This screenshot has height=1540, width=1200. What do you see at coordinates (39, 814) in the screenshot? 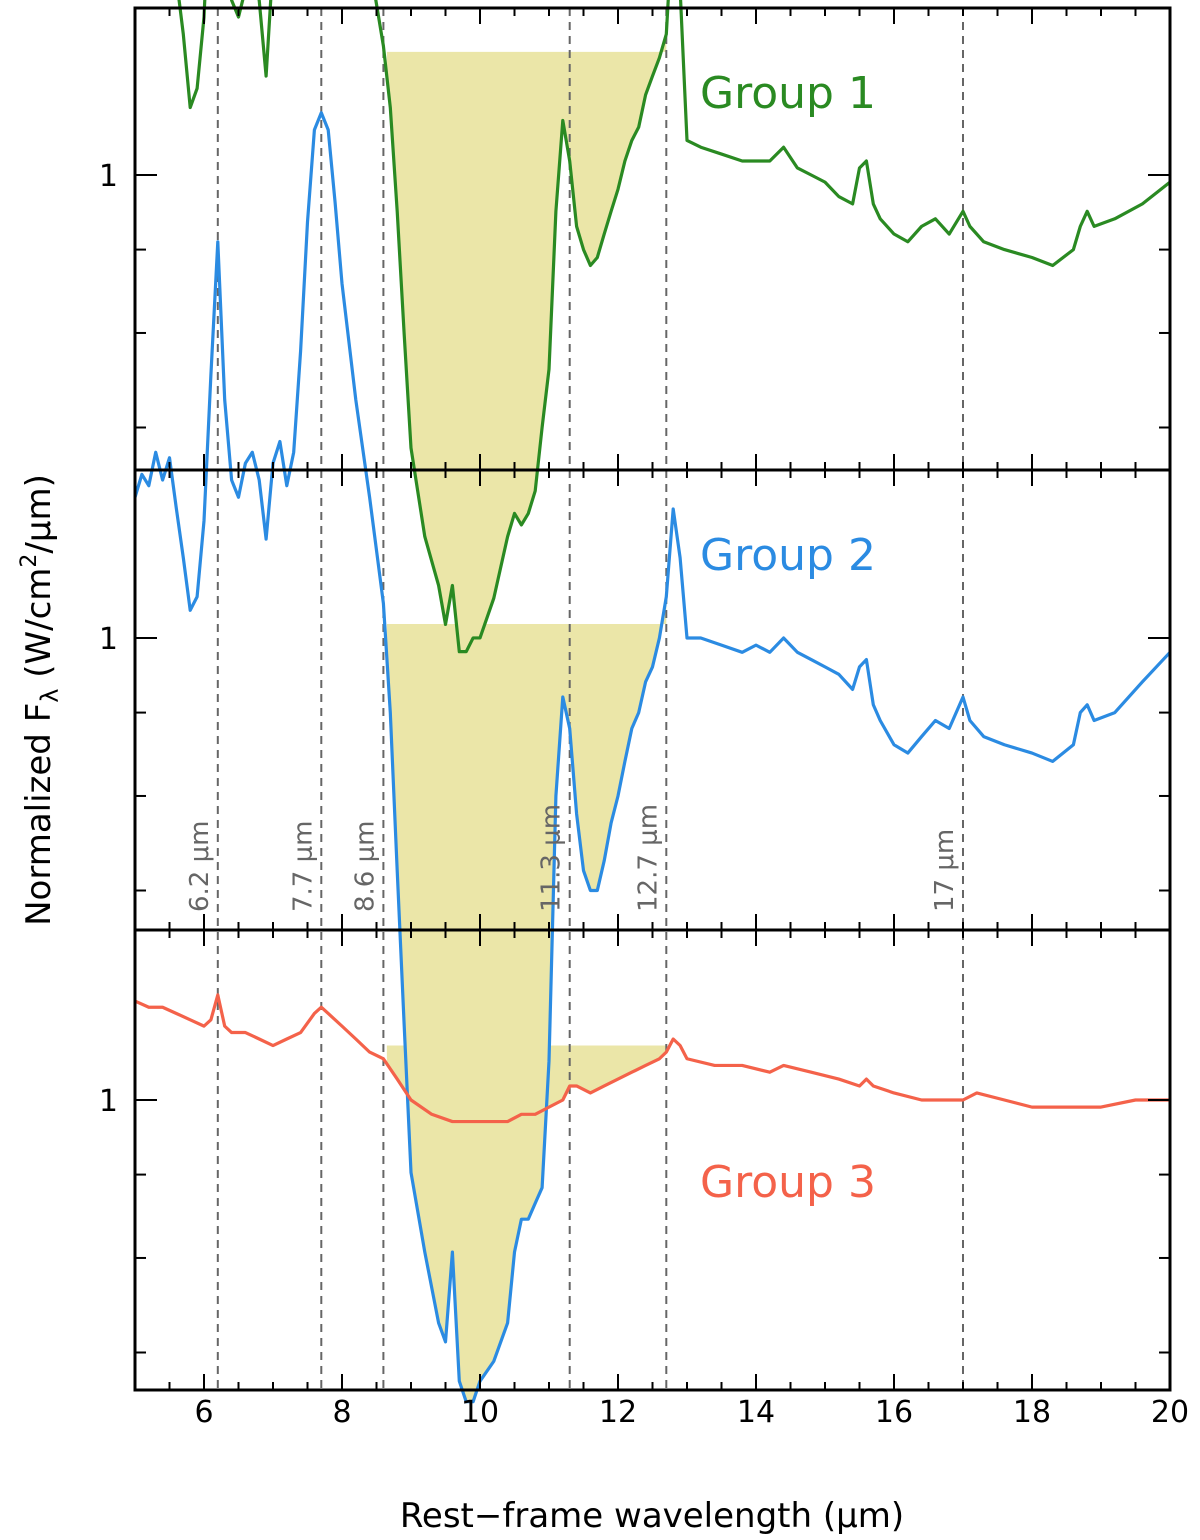
I see `y-axis-title-main: Normalized F` at bounding box center [39, 814].